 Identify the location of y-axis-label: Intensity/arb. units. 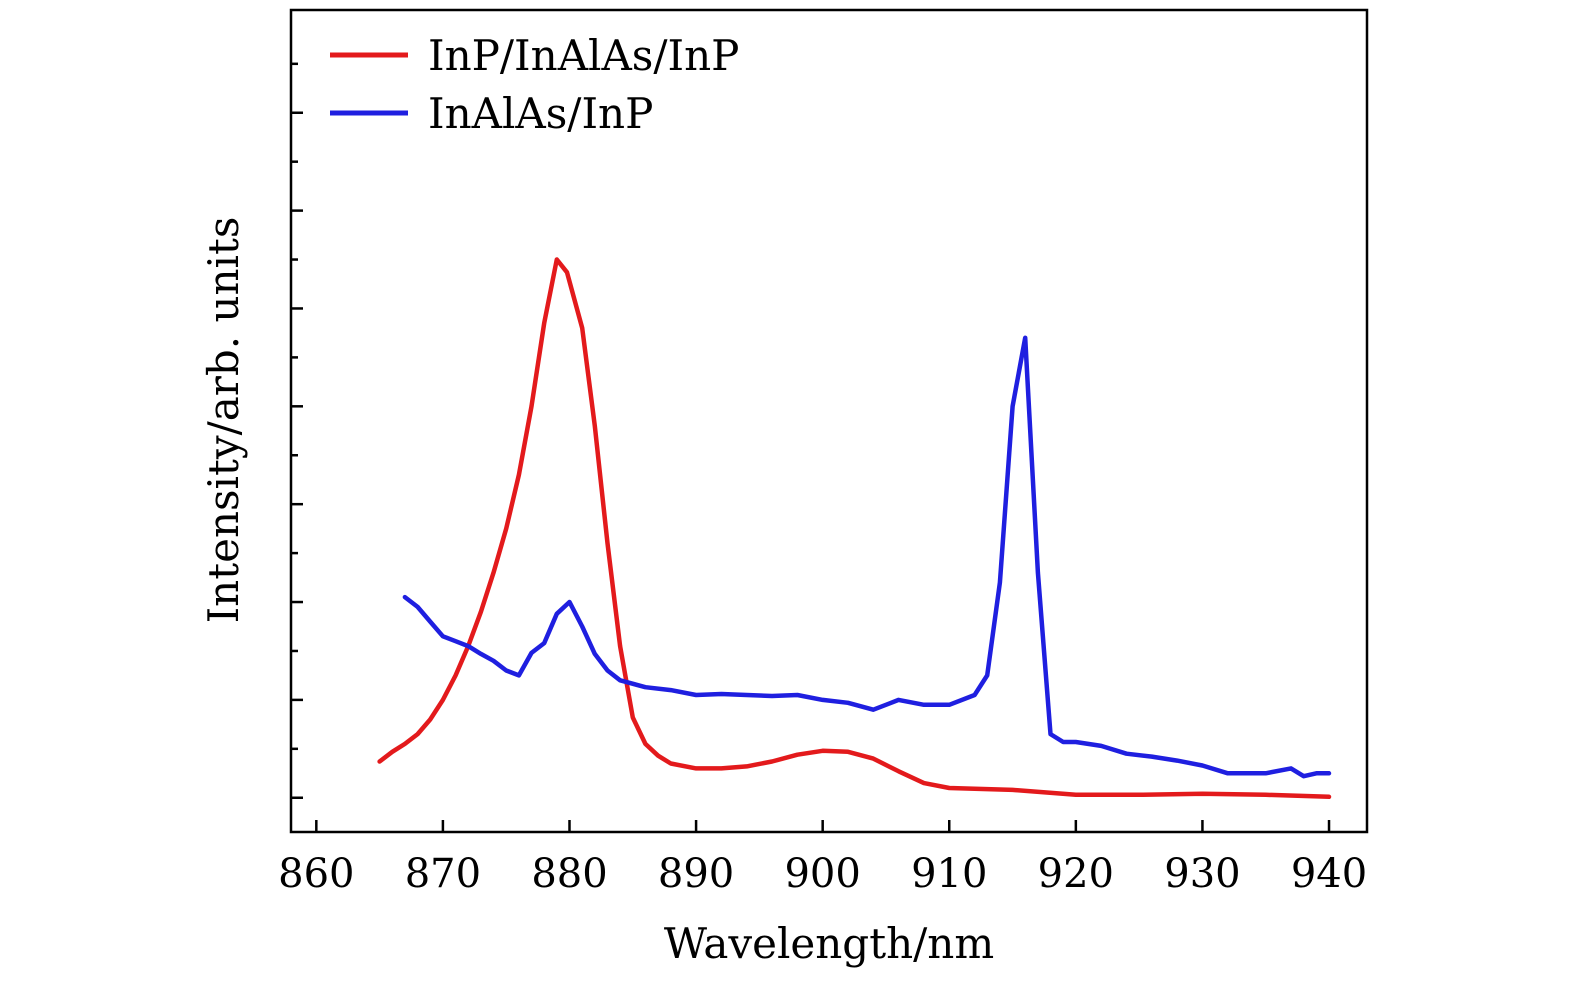
(223, 420).